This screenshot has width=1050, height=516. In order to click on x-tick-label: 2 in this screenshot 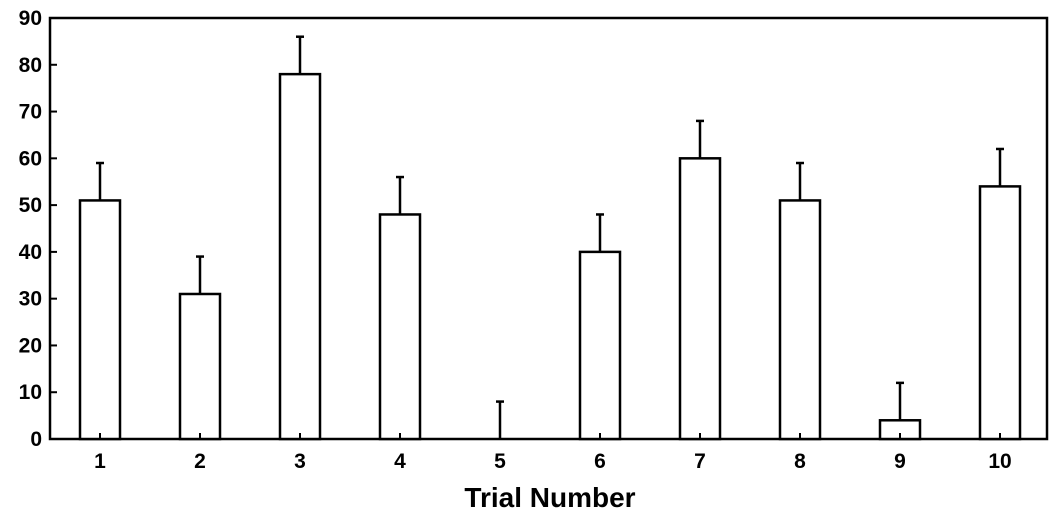, I will do `click(200, 461)`.